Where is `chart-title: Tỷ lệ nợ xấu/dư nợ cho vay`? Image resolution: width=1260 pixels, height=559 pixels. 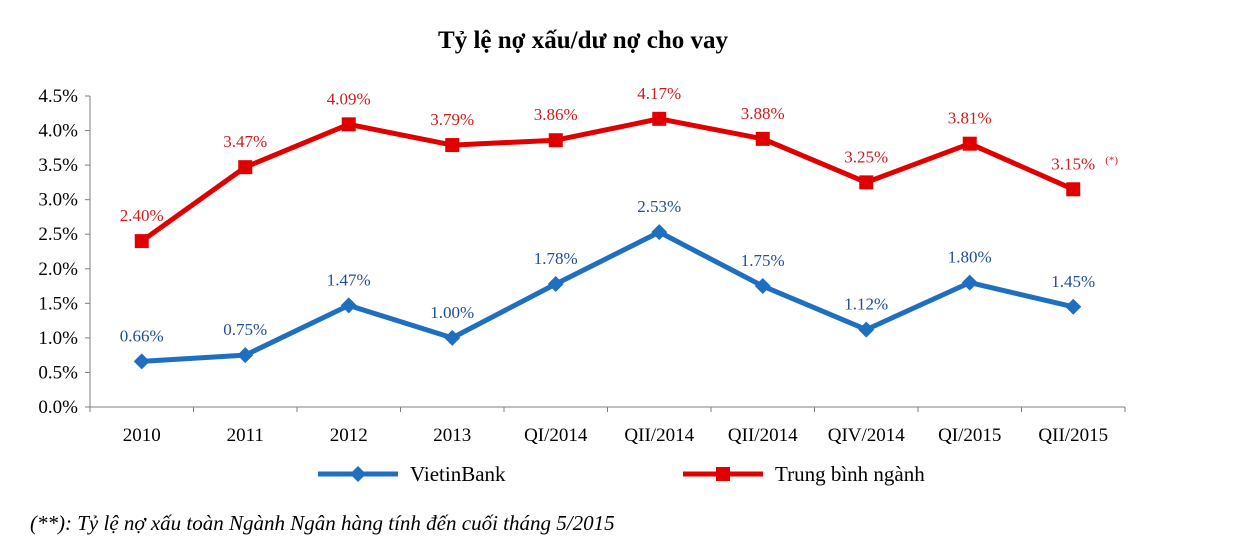 chart-title: Tỷ lệ nợ xấu/dư nợ cho vay is located at coordinates (583, 40).